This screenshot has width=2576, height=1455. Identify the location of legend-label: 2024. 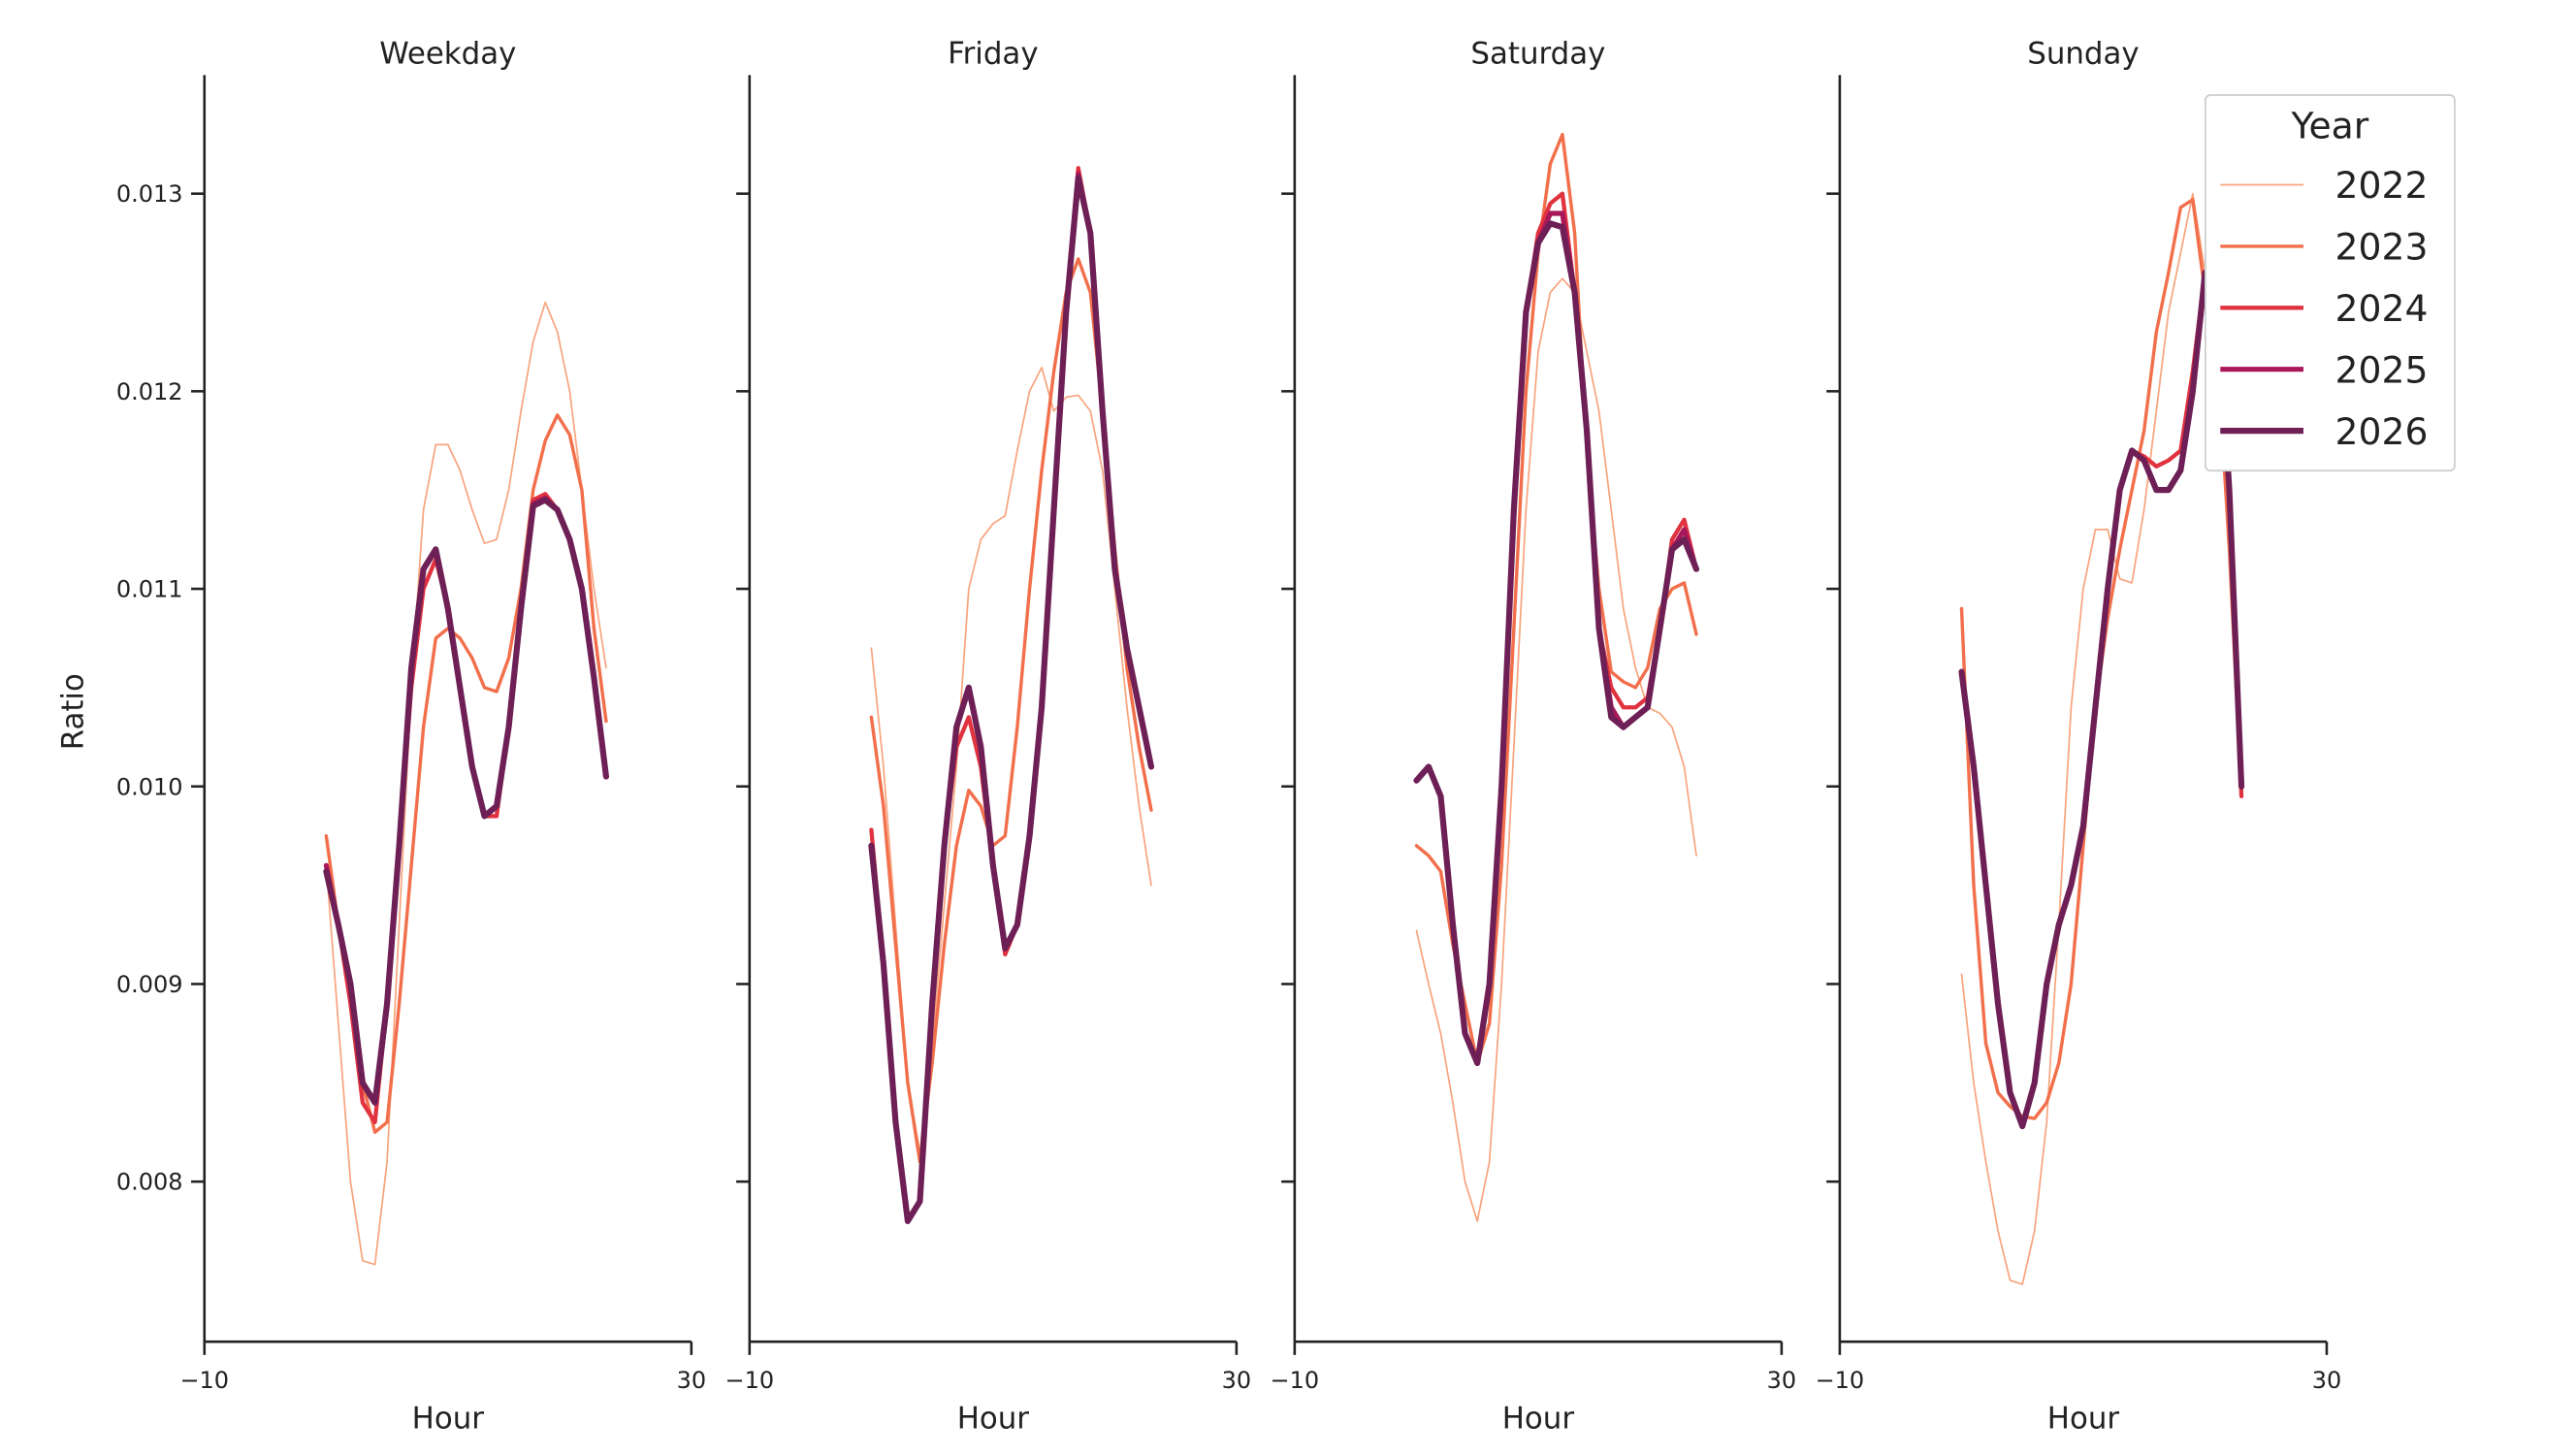
(2382, 308).